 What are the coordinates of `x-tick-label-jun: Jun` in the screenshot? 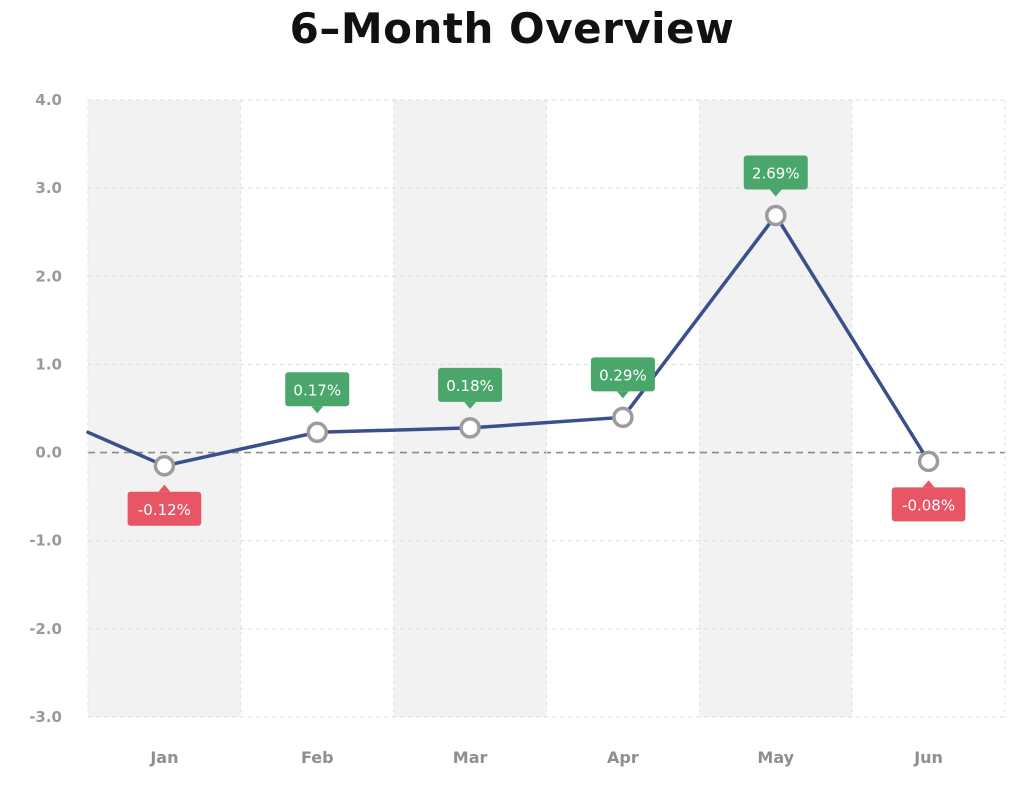 It's located at (928, 757).